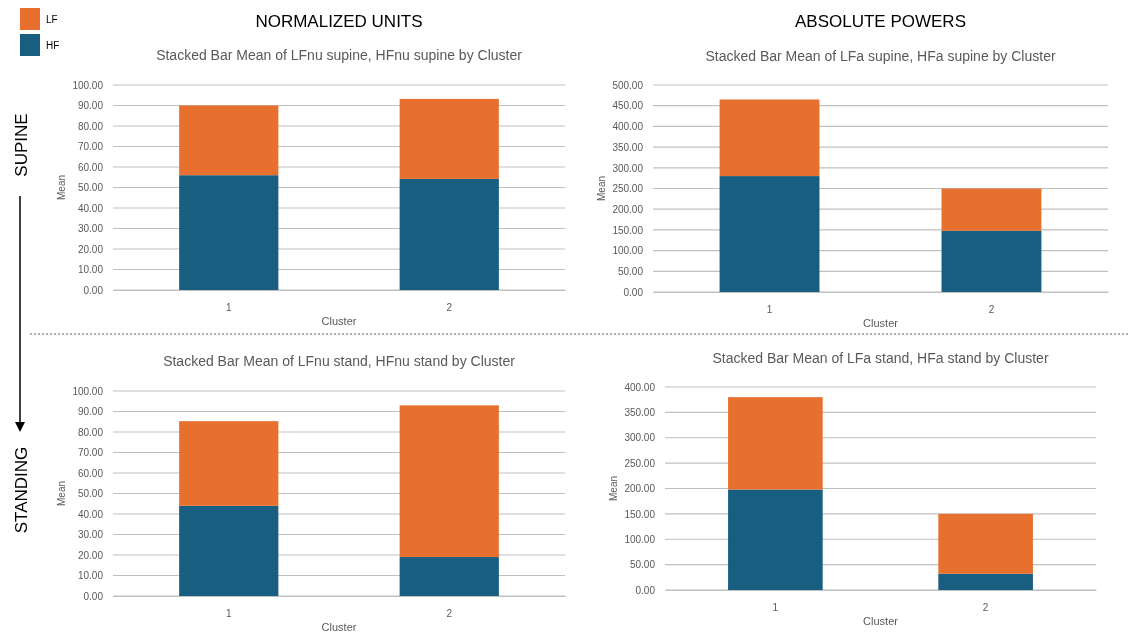 The image size is (1128, 634). I want to click on chart-title: Stacked Bar Mean of LFnu supine, HFnu supine by Cluster, so click(339, 55).